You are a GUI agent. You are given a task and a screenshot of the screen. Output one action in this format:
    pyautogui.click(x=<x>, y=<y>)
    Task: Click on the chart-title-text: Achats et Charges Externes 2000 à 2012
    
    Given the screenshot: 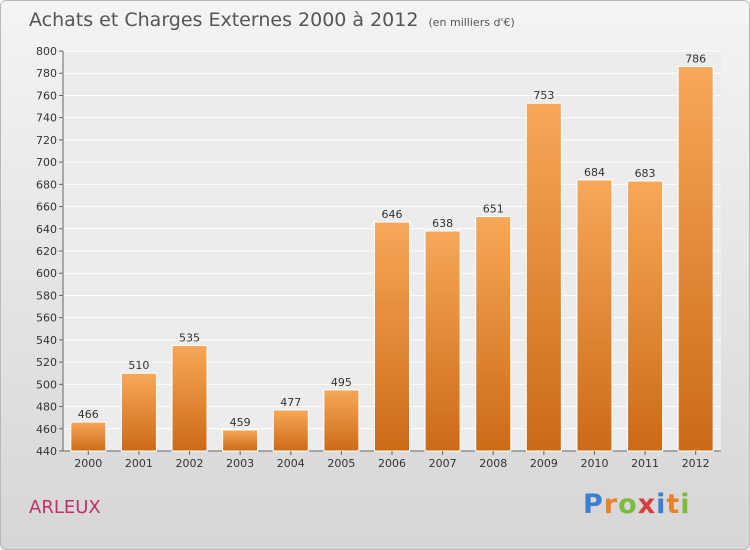 What is the action you would take?
    pyautogui.click(x=224, y=20)
    